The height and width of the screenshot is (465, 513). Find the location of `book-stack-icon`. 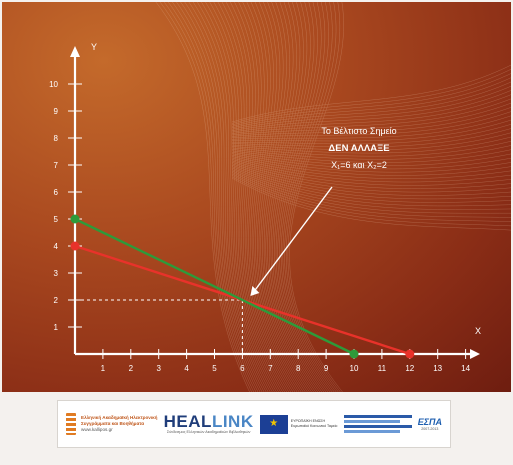

book-stack-icon is located at coordinates (71, 424).